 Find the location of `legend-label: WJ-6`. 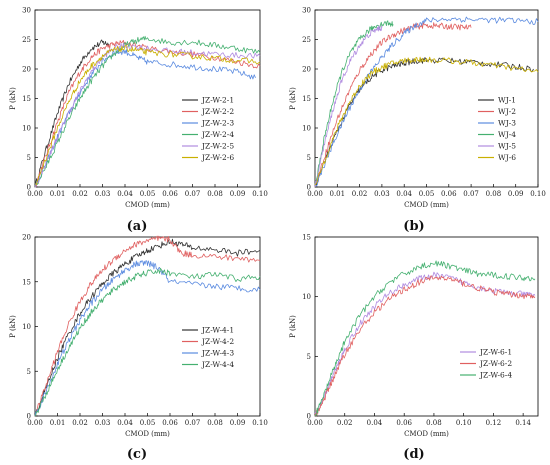

legend-label: WJ-6 is located at coordinates (507, 157).